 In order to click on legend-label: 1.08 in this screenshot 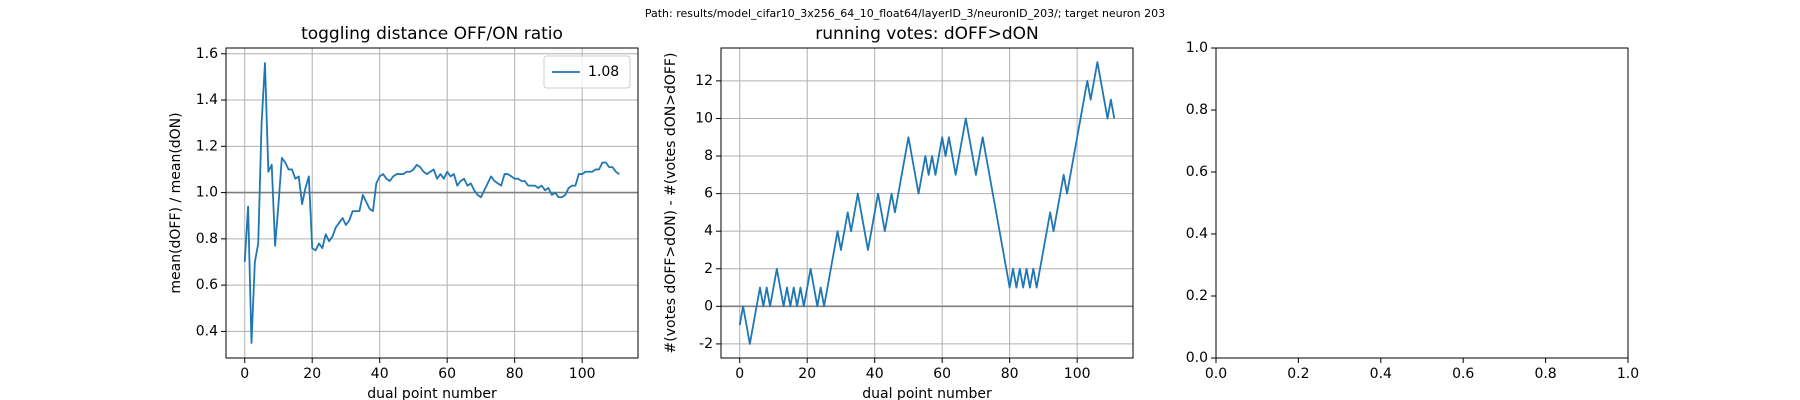, I will do `click(603, 72)`.